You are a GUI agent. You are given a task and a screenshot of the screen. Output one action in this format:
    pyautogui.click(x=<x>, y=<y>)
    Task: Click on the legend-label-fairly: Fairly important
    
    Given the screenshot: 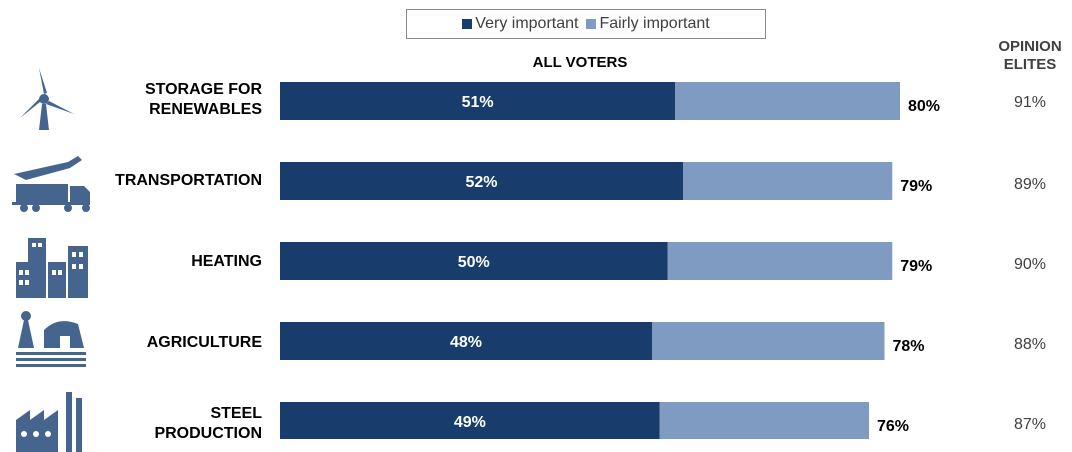 What is the action you would take?
    pyautogui.click(x=654, y=23)
    